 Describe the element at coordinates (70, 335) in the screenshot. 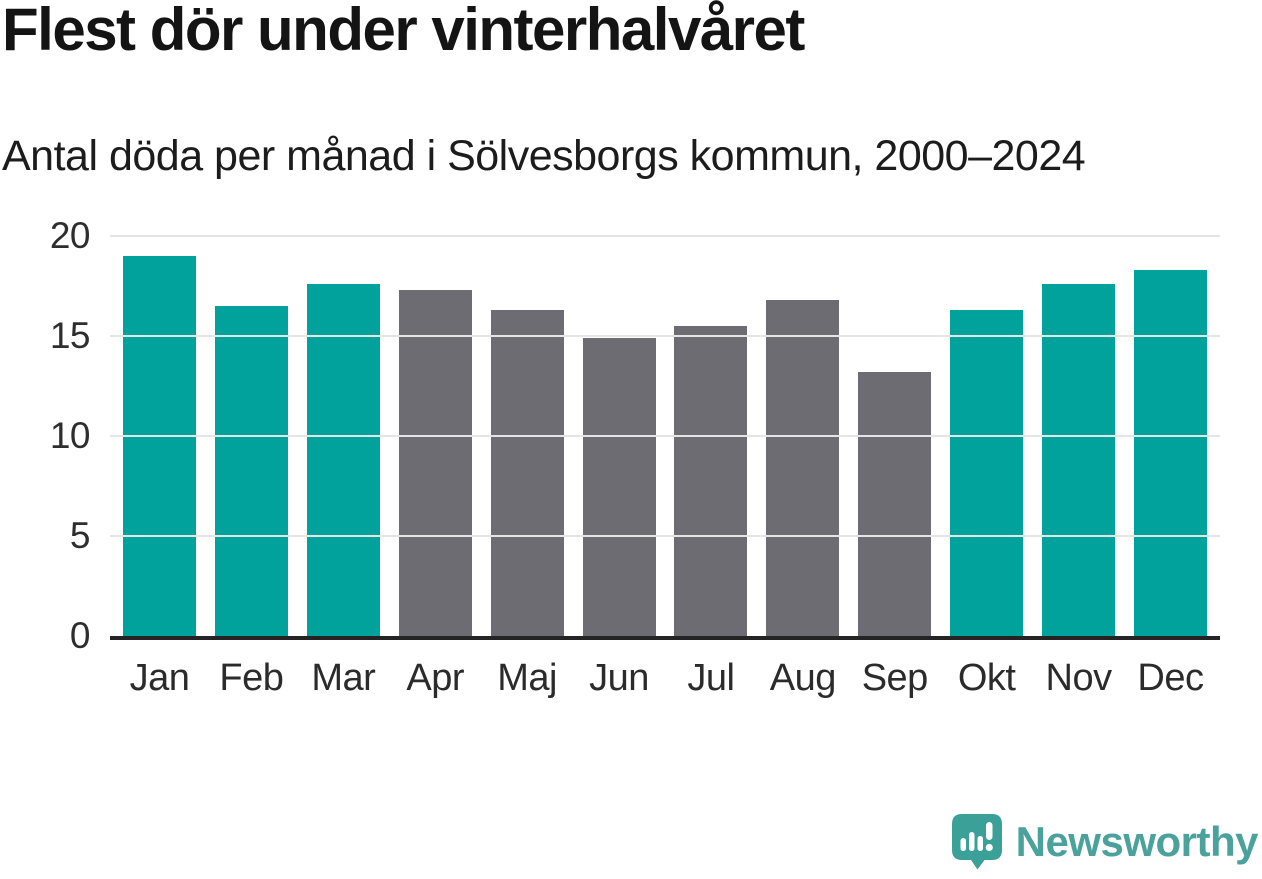

I see `y-tick-label: 15` at that location.